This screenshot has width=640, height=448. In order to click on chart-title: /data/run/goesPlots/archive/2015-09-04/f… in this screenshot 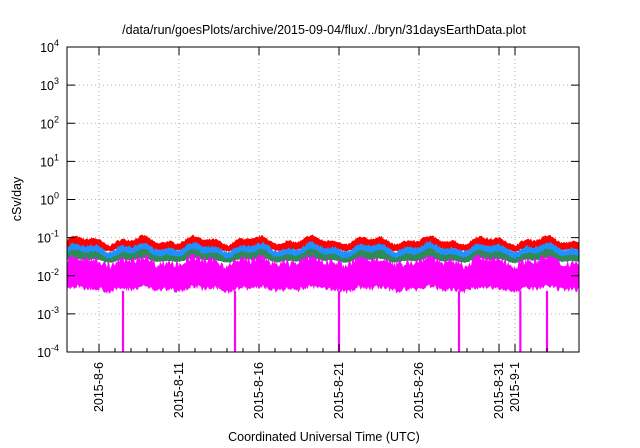, I will do `click(324, 30)`.